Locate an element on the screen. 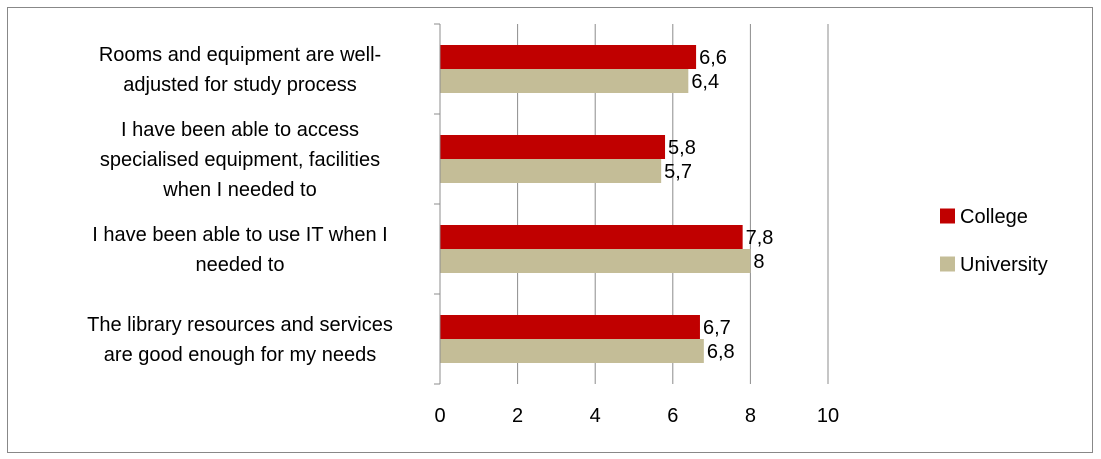  category-label: when I needed to is located at coordinates (239, 190).